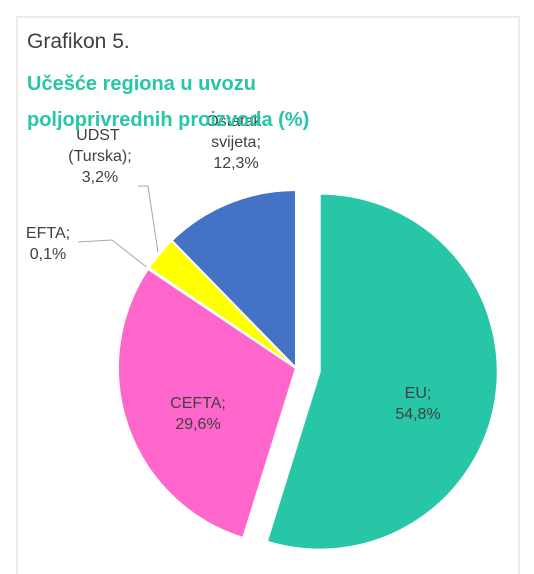 This screenshot has width=534, height=574. I want to click on value-label: 0,1%, so click(48, 254).